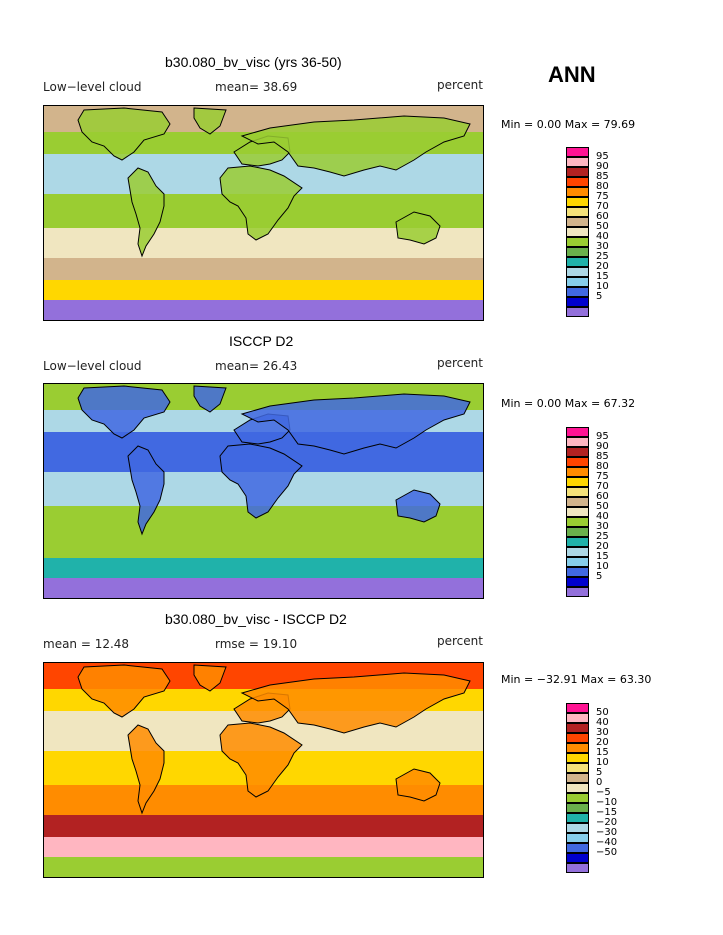 Image resolution: width=723 pixels, height=935 pixels. Describe the element at coordinates (607, 842) in the screenshot. I see `colorbar-tick-label: −40` at that location.